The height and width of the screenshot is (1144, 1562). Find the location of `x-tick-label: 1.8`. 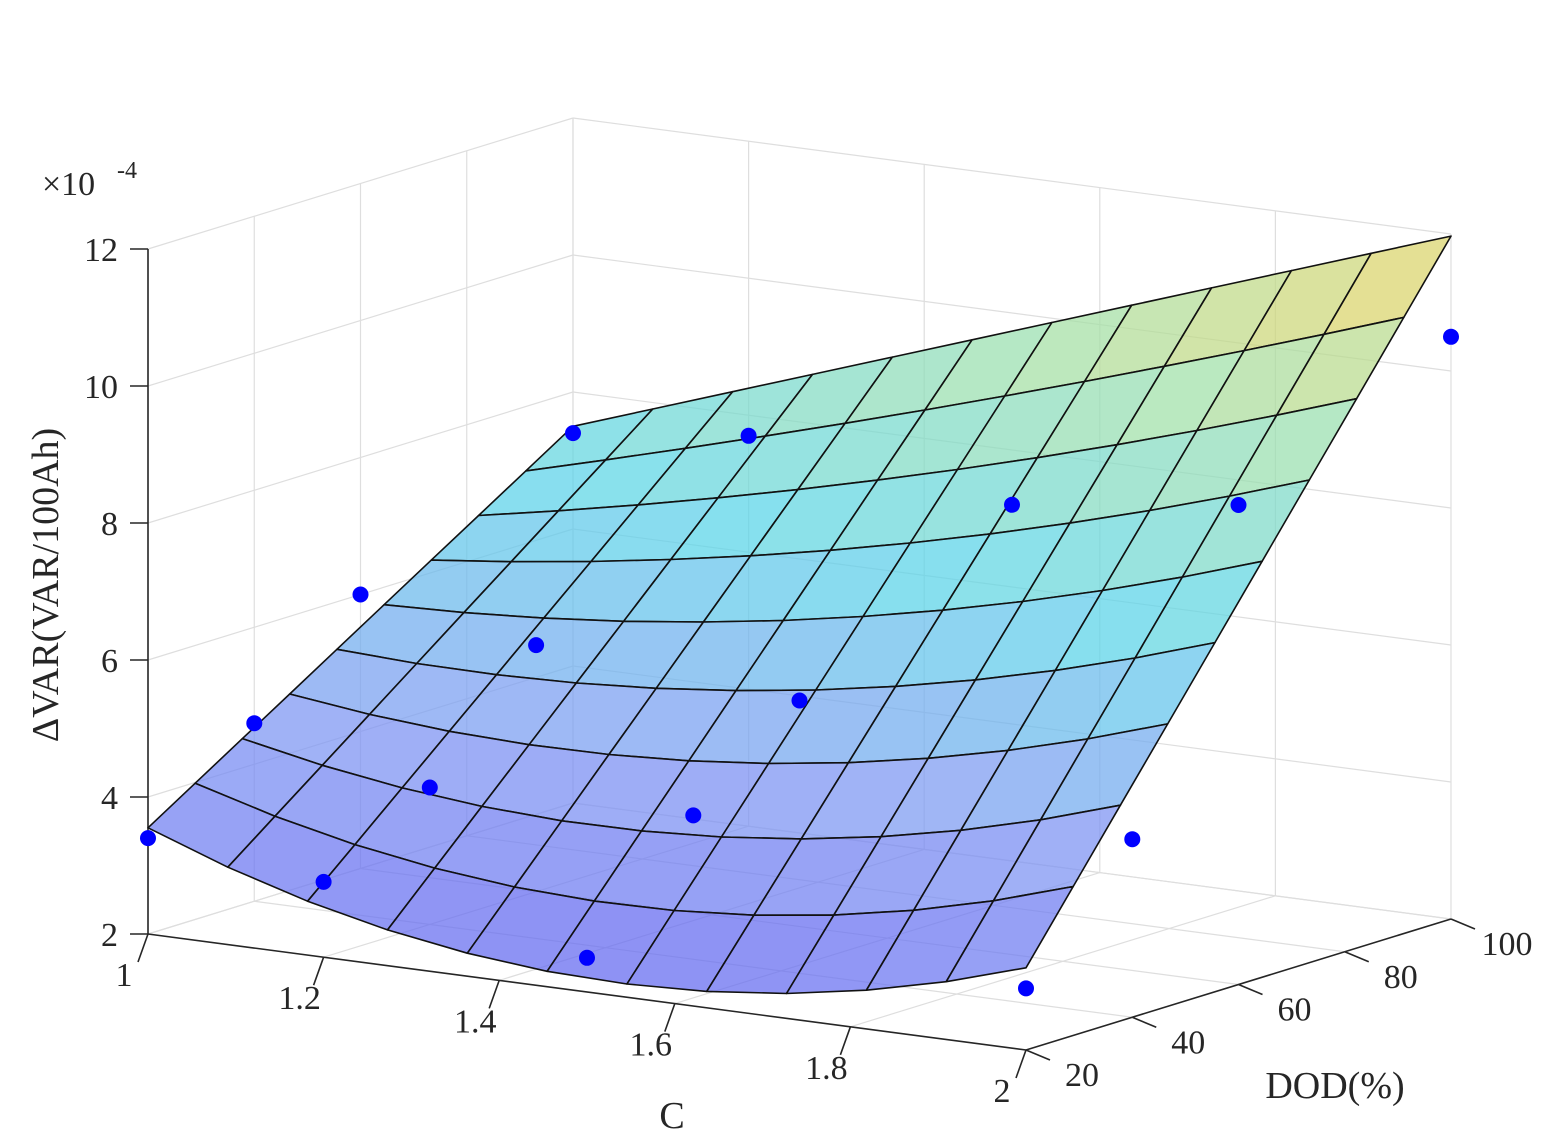

x-tick-label: 1.8 is located at coordinates (826, 1068).